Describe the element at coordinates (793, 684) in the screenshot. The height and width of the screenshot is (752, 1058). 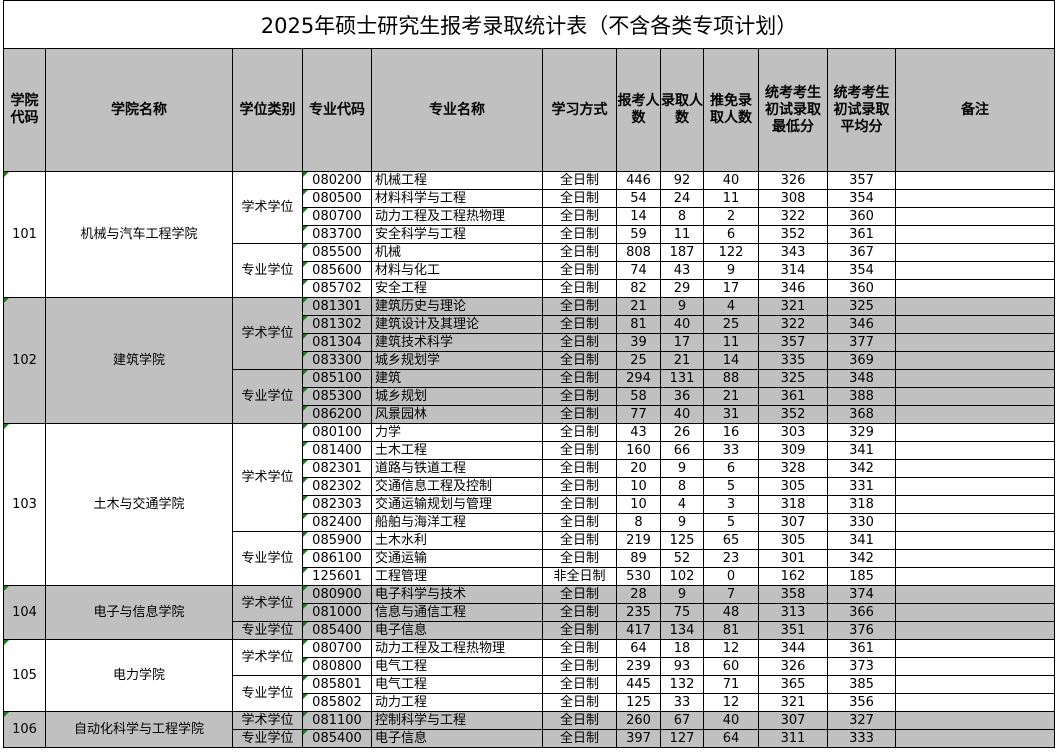
I see `min-score-cell: 365` at that location.